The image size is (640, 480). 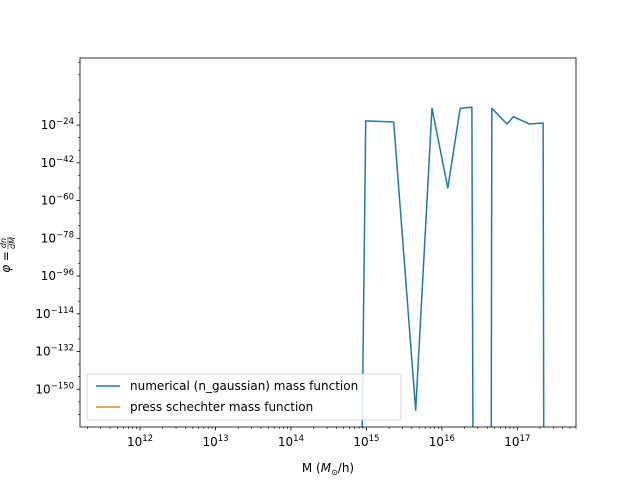 What do you see at coordinates (57, 200) in the screenshot?
I see `y-tick-label: 10−60` at bounding box center [57, 200].